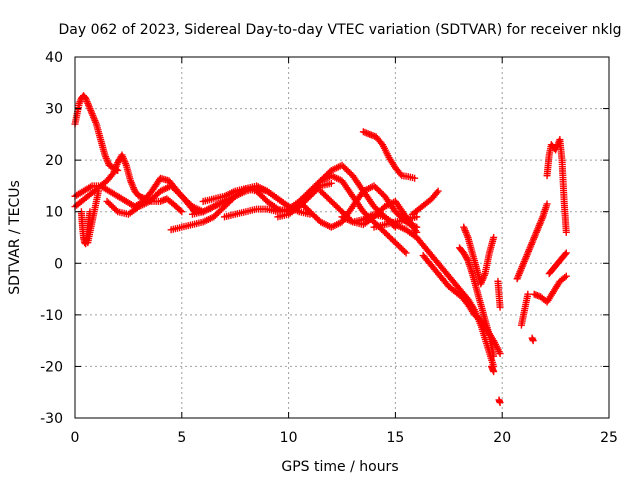 Image resolution: width=640 pixels, height=480 pixels. Describe the element at coordinates (54, 161) in the screenshot. I see `y-tick-label: 20` at that location.